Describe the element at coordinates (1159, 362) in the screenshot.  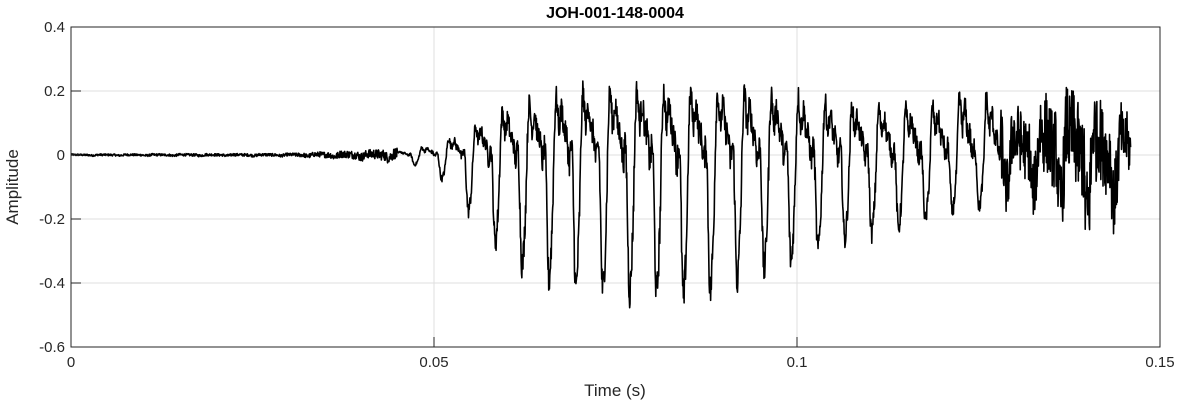
I see `x-tick-label: 0.15` at that location.